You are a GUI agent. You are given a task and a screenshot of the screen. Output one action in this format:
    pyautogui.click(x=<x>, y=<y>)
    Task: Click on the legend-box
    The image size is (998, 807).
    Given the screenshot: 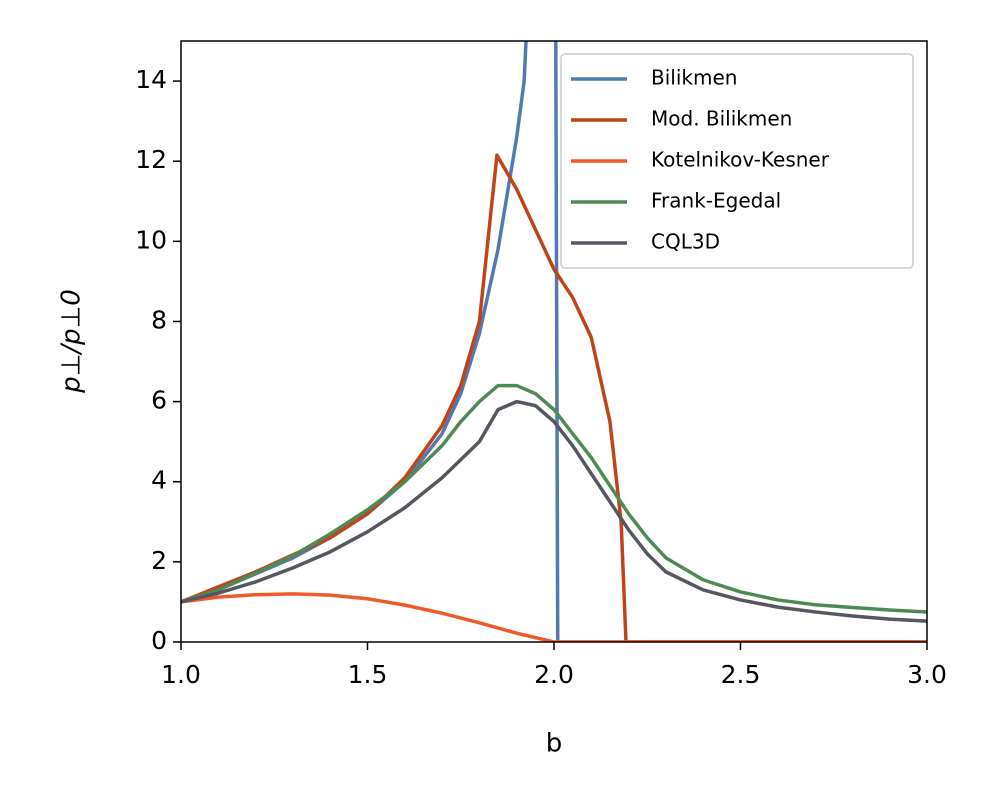 What is the action you would take?
    pyautogui.click(x=737, y=161)
    